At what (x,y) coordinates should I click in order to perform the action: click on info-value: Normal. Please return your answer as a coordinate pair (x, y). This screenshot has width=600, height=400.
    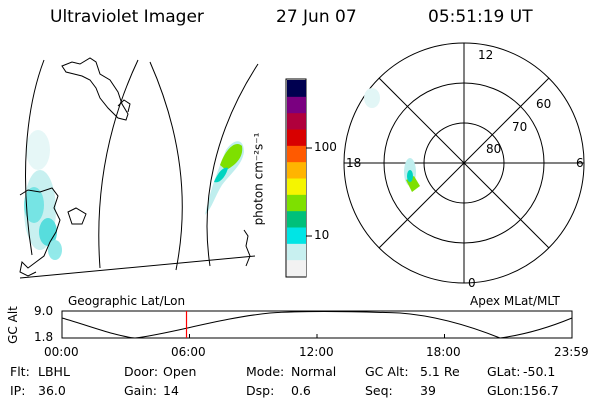
    Looking at the image, I should click on (314, 371).